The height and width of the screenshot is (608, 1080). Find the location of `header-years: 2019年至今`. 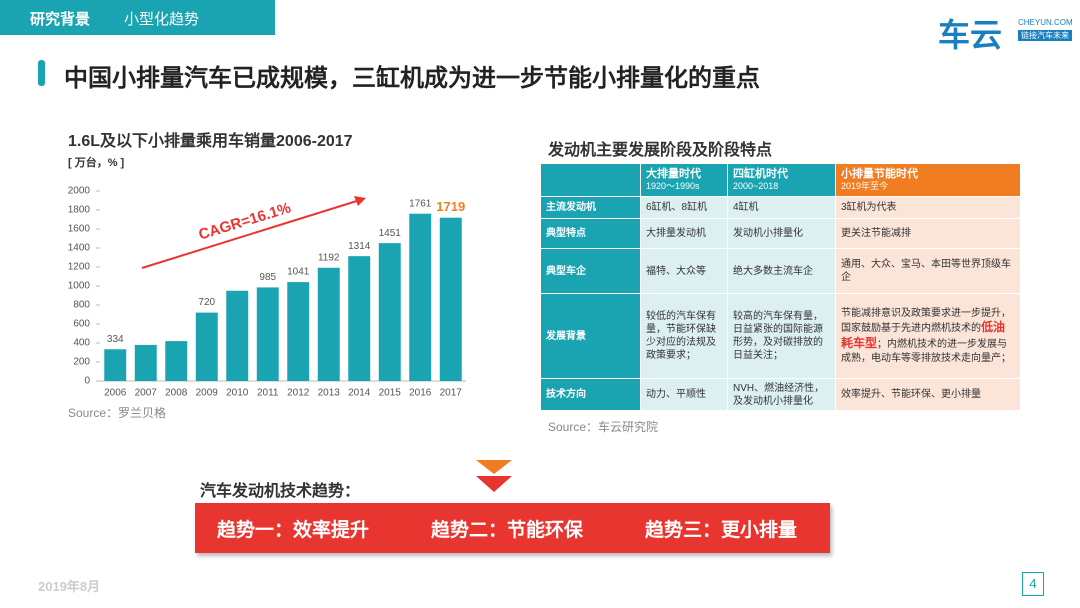

header-years: 2019年至今 is located at coordinates (865, 186).